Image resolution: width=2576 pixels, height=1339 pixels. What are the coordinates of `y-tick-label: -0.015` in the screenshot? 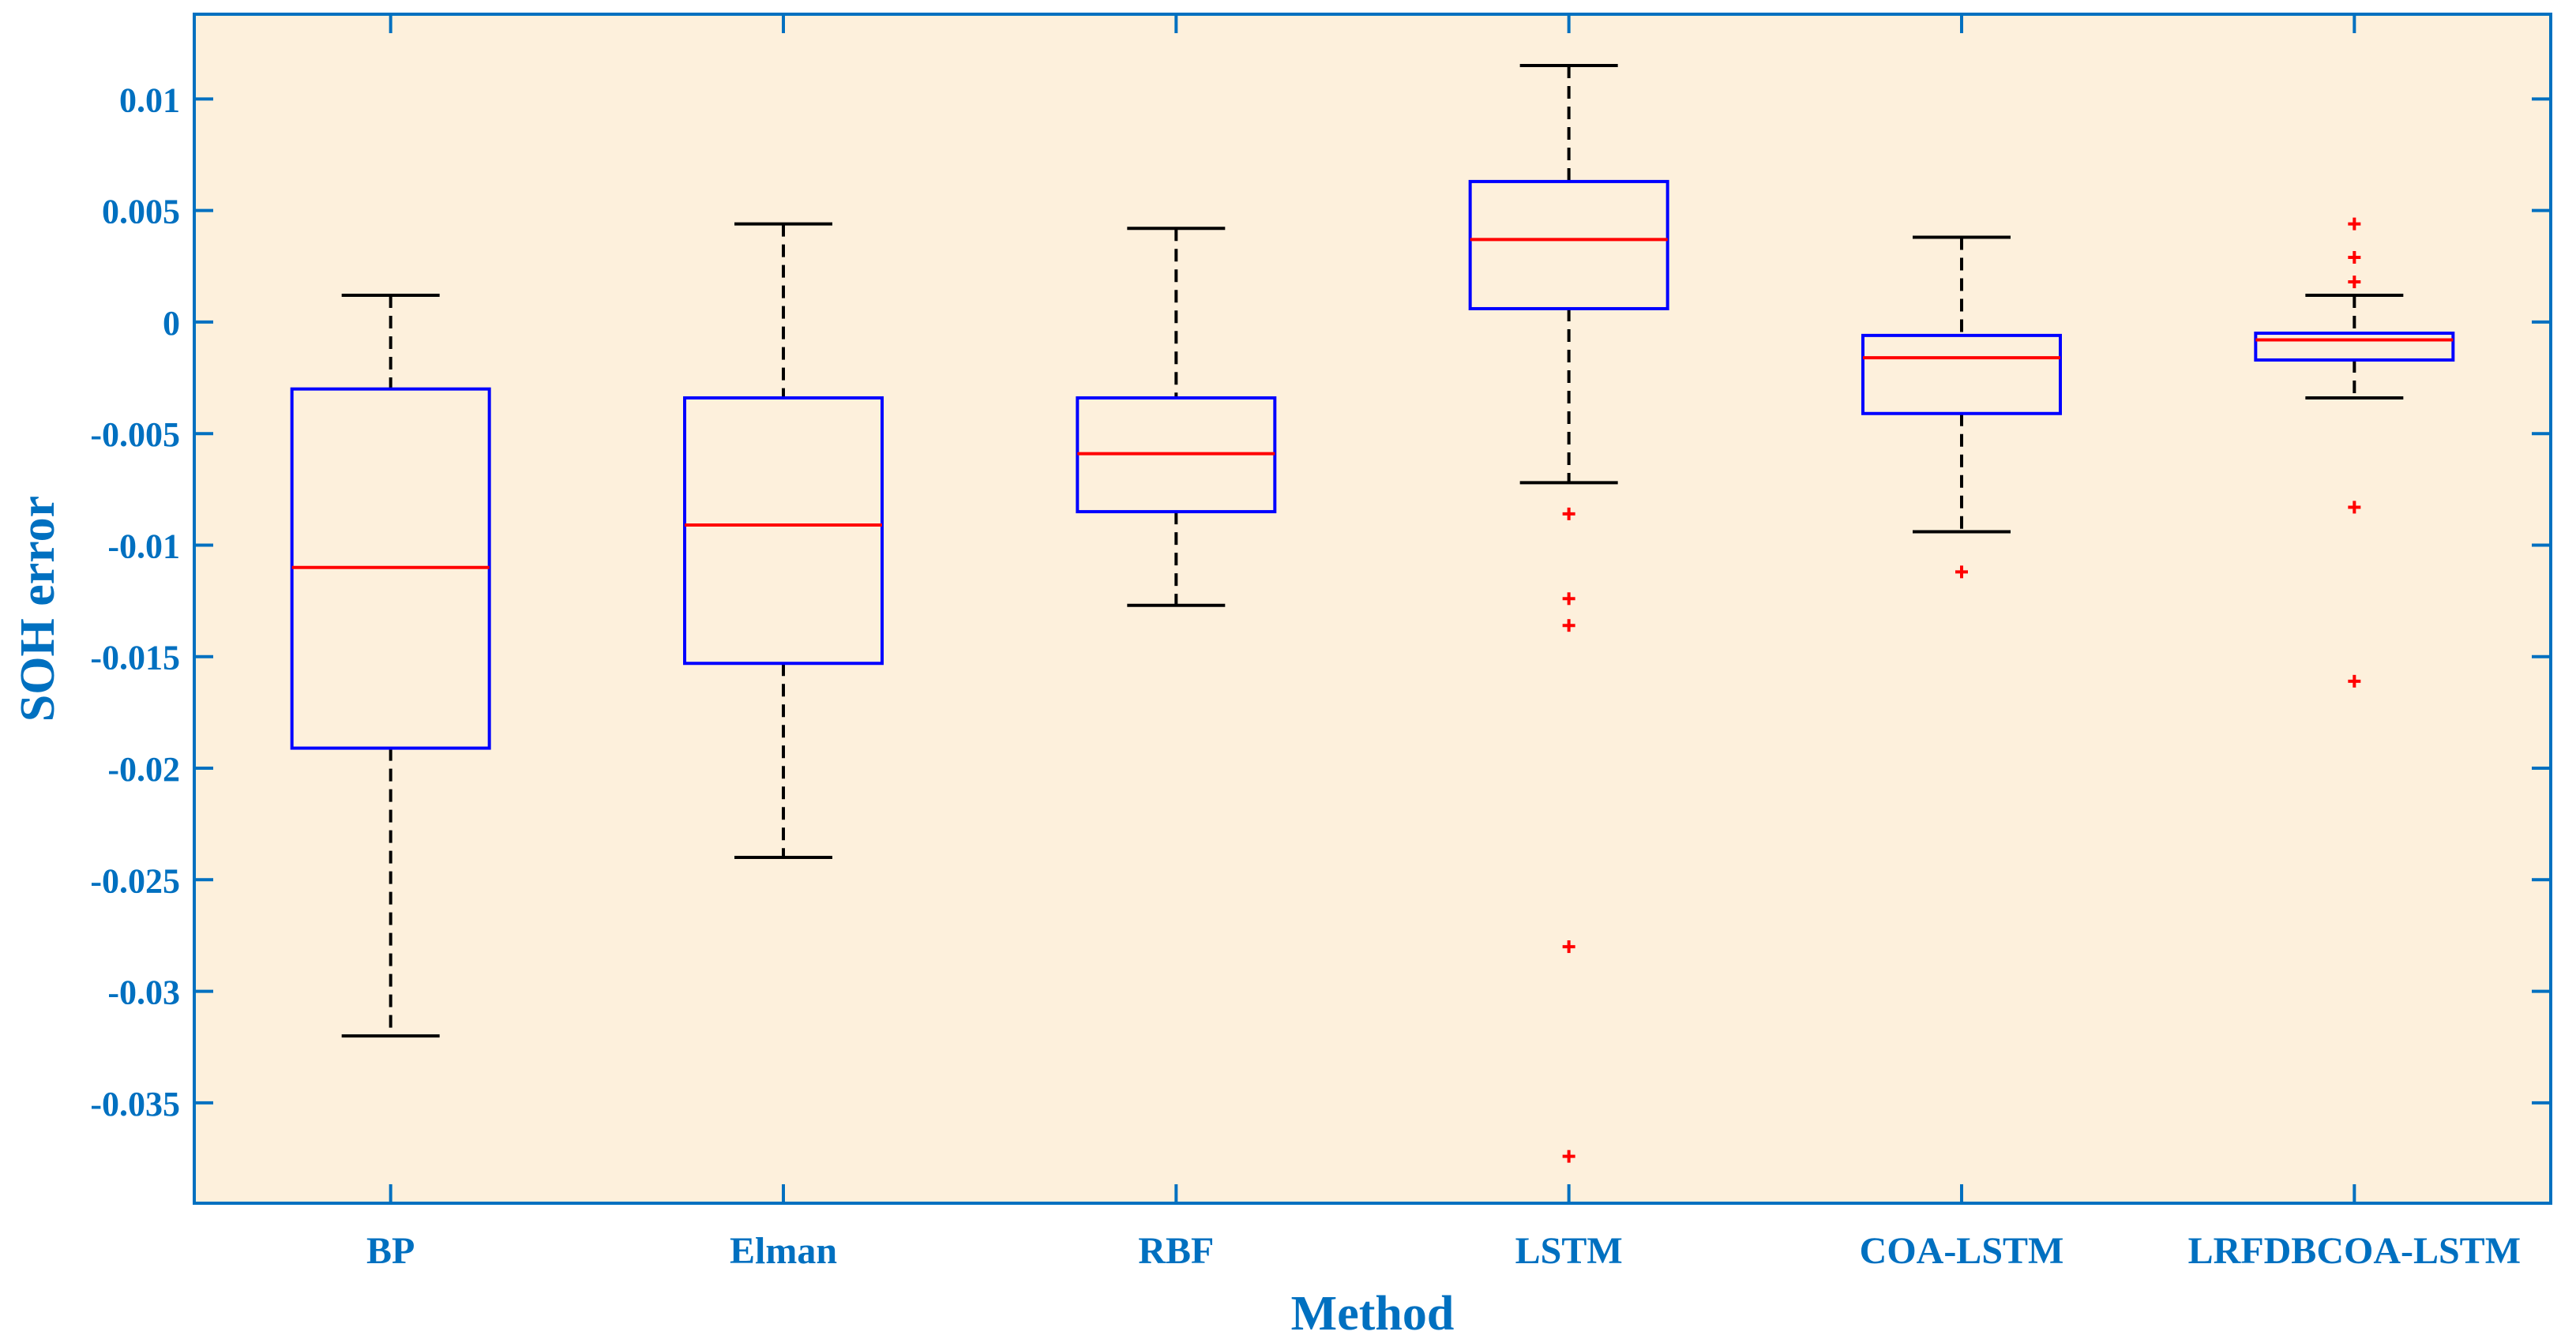 It's located at (135, 658).